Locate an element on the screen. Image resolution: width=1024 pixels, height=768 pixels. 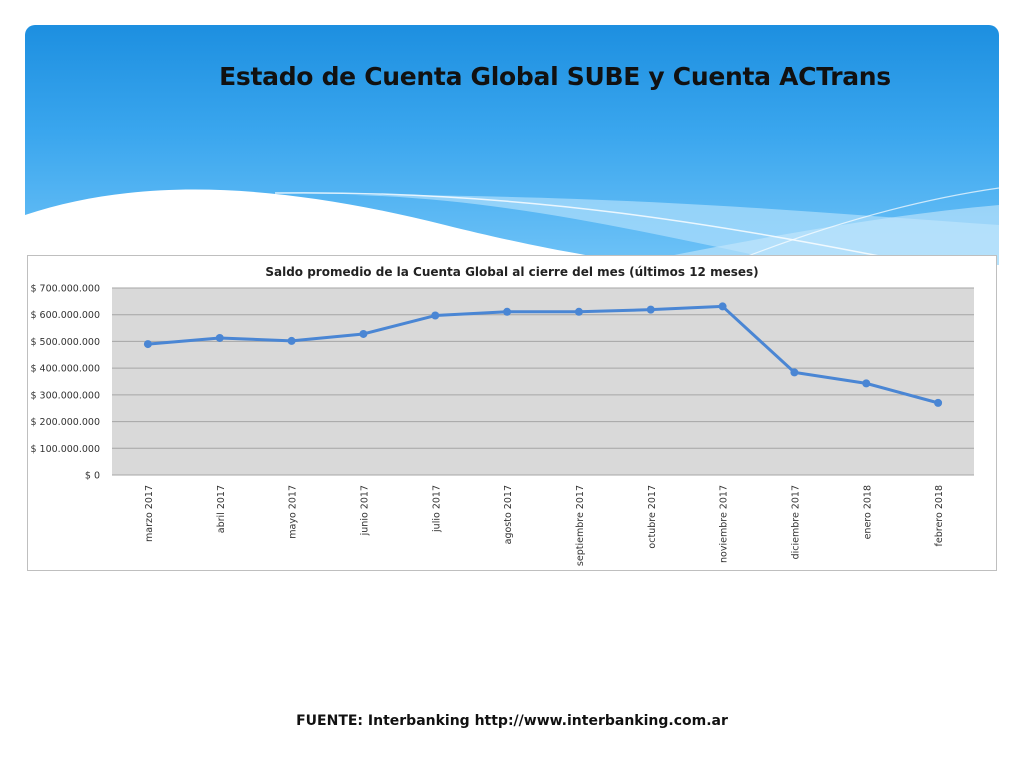
y-tick-label: $ 500.000.000 is located at coordinates (65, 342).